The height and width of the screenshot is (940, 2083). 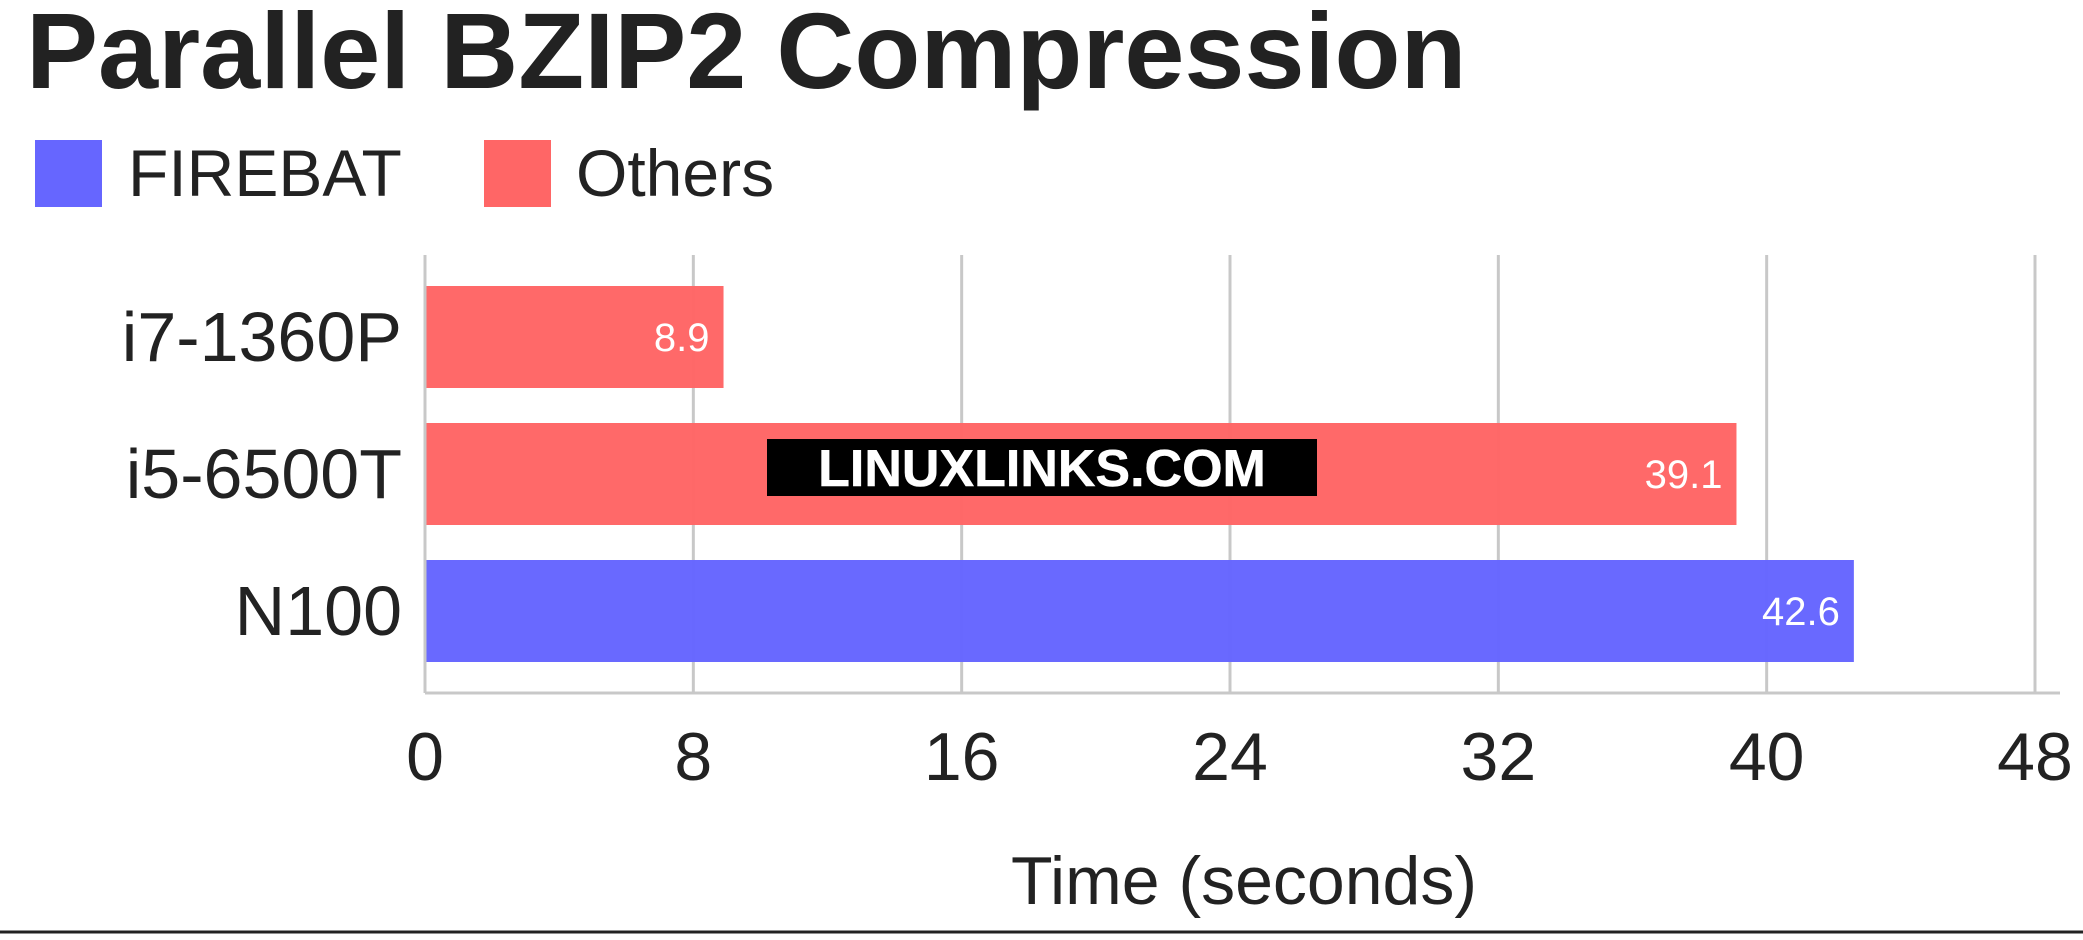 I want to click on watermark-text: LINUXLINKS.COM, so click(x=1042, y=469).